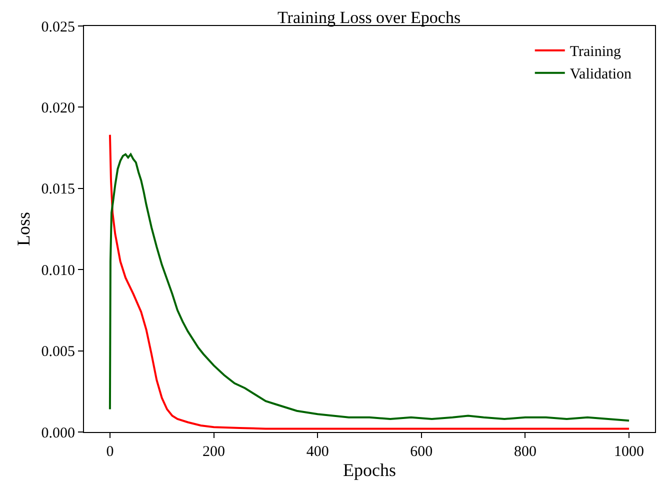  I want to click on y-tick-label: 0.025, so click(58, 27).